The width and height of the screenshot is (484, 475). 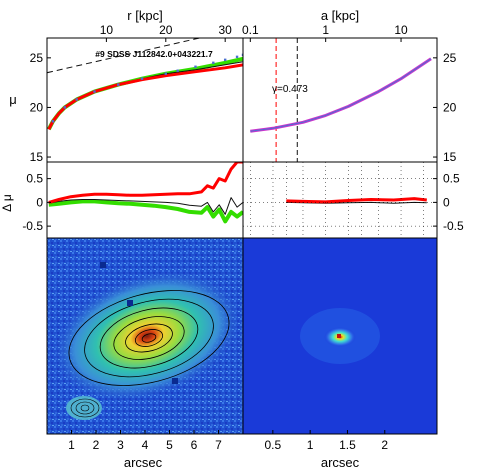 What do you see at coordinates (120, 445) in the screenshot?
I see `galaxy-image-left-x-tick-label-2: 3` at bounding box center [120, 445].